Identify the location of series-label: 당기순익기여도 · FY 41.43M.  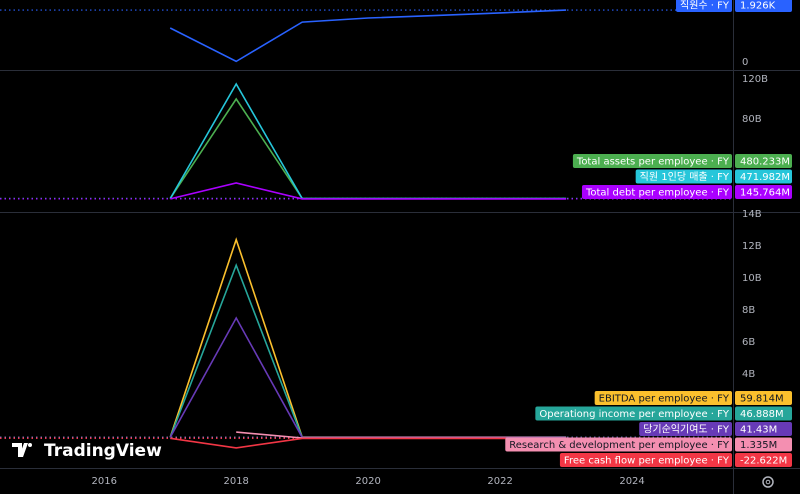
(715, 429).